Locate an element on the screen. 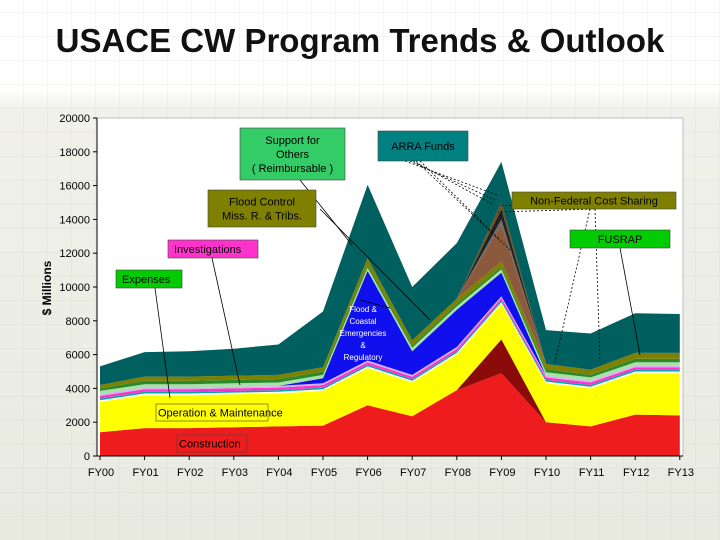  label-operation-maintenance-text: Operation & Maintenance is located at coordinates (220, 414).